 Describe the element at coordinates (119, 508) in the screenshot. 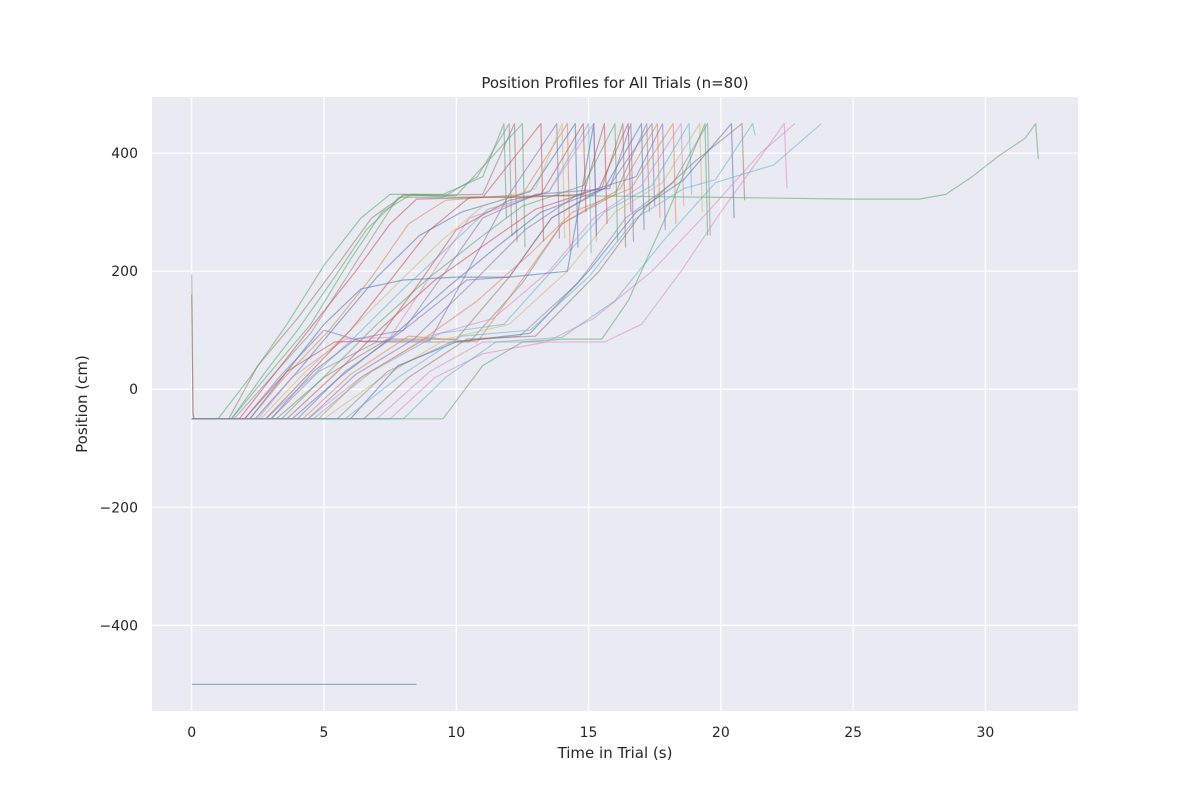

I see `y-tick-label: −200` at that location.